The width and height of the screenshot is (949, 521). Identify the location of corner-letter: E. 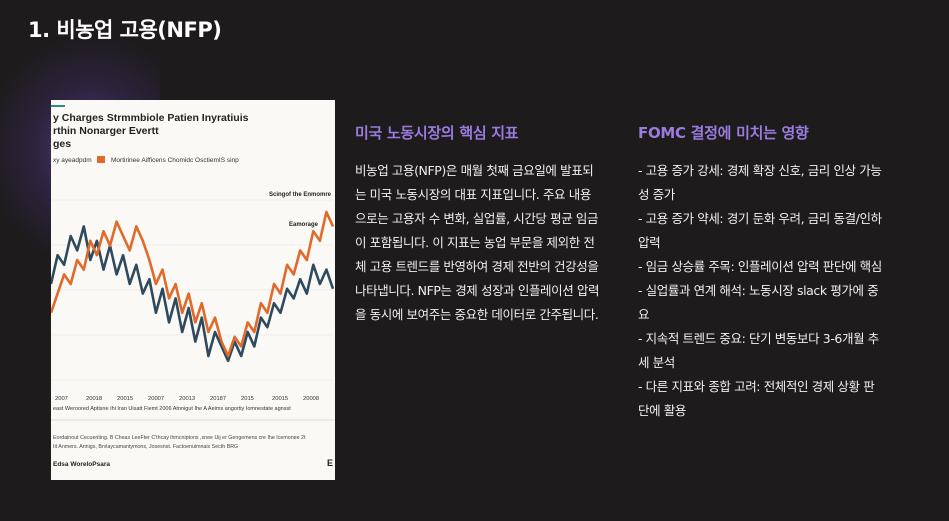
(330, 463).